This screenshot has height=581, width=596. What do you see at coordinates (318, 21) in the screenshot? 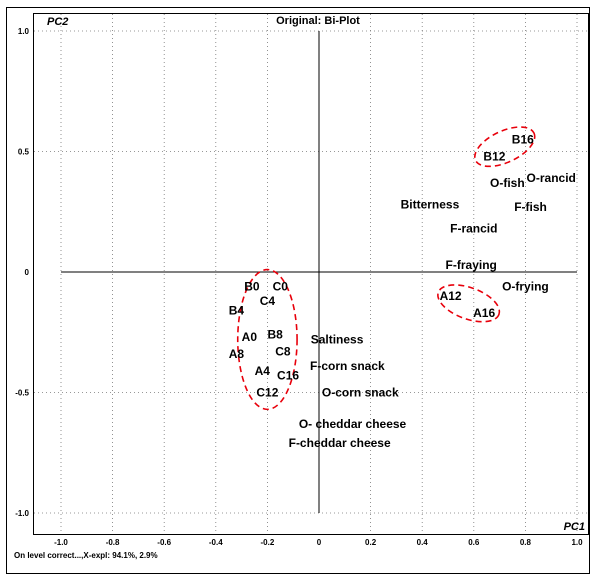
I see `chart-title: Original: Bi-Plot` at bounding box center [318, 21].